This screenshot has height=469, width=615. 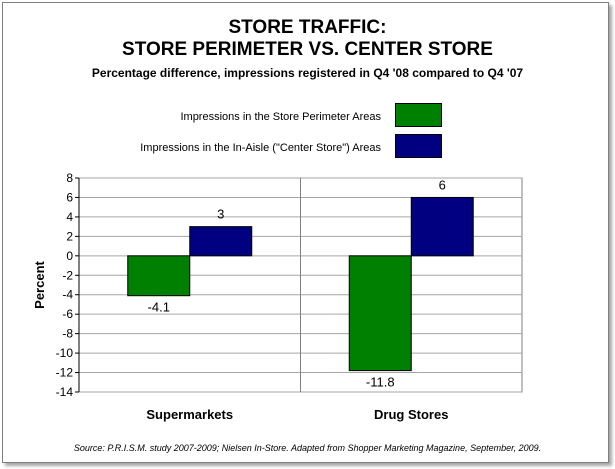 I want to click on chart-title-line2: STORE PERIMETER VS. CENTER STORE, so click(x=307, y=49).